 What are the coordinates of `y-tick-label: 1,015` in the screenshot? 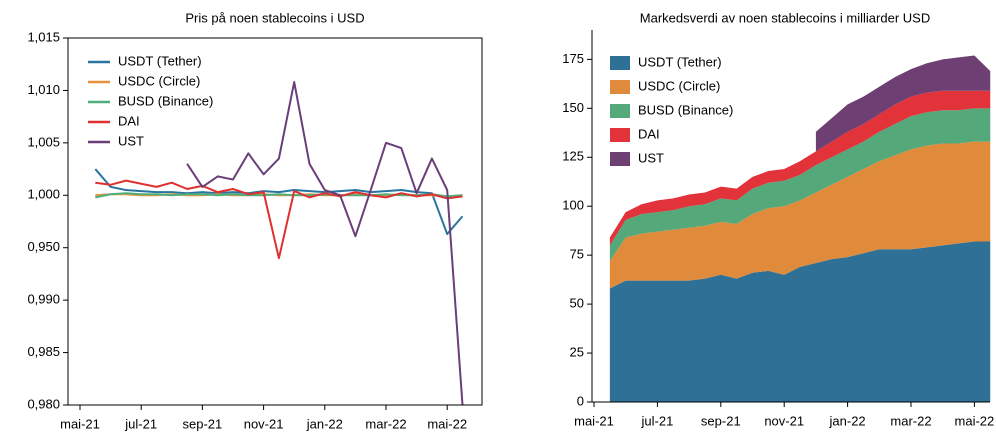 It's located at (43, 36).